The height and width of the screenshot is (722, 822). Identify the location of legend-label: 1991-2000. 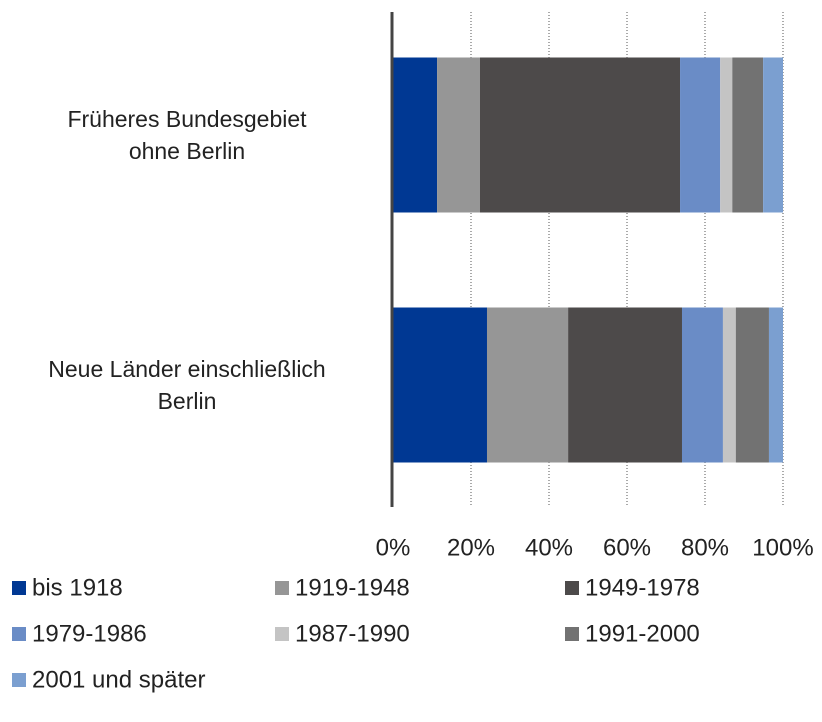
(642, 633).